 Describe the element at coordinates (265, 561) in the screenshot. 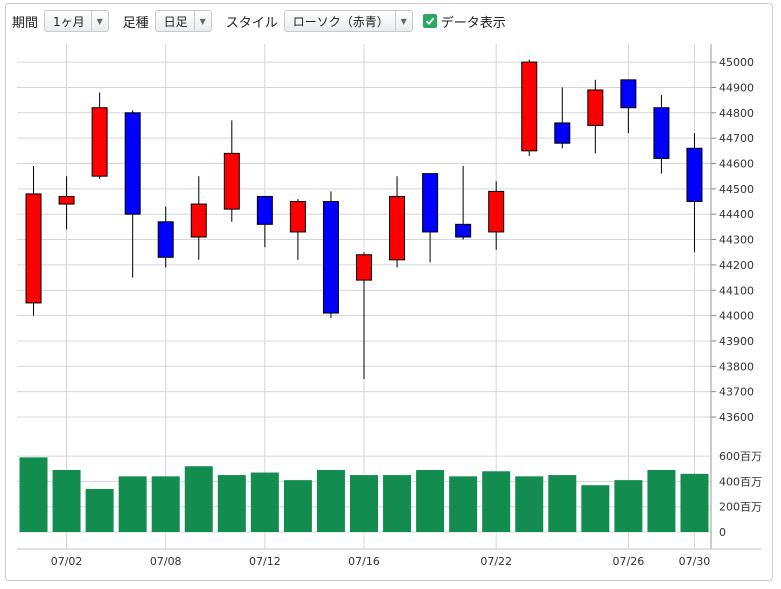

I see `date-tick-label: 07/12` at that location.